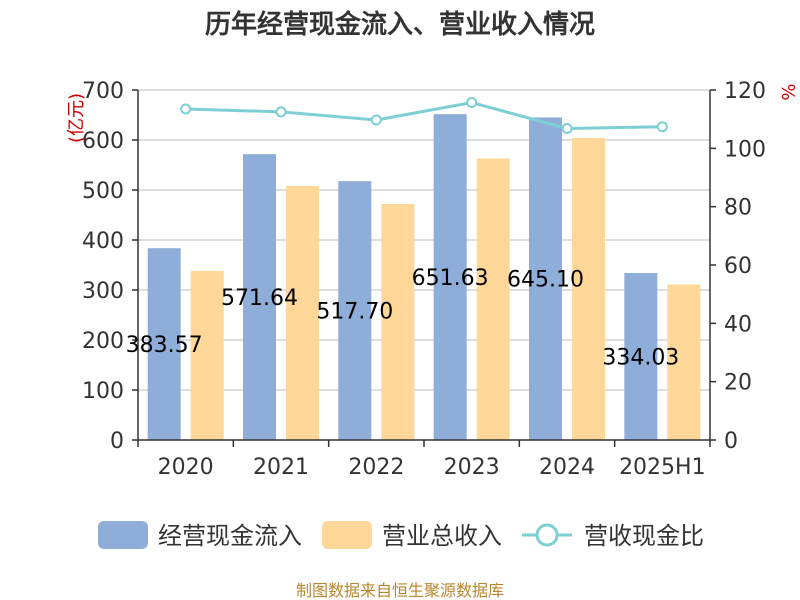 The width and height of the screenshot is (800, 600). Describe the element at coordinates (123, 535) in the screenshot. I see `legend-cash-inflow-swatch` at that location.